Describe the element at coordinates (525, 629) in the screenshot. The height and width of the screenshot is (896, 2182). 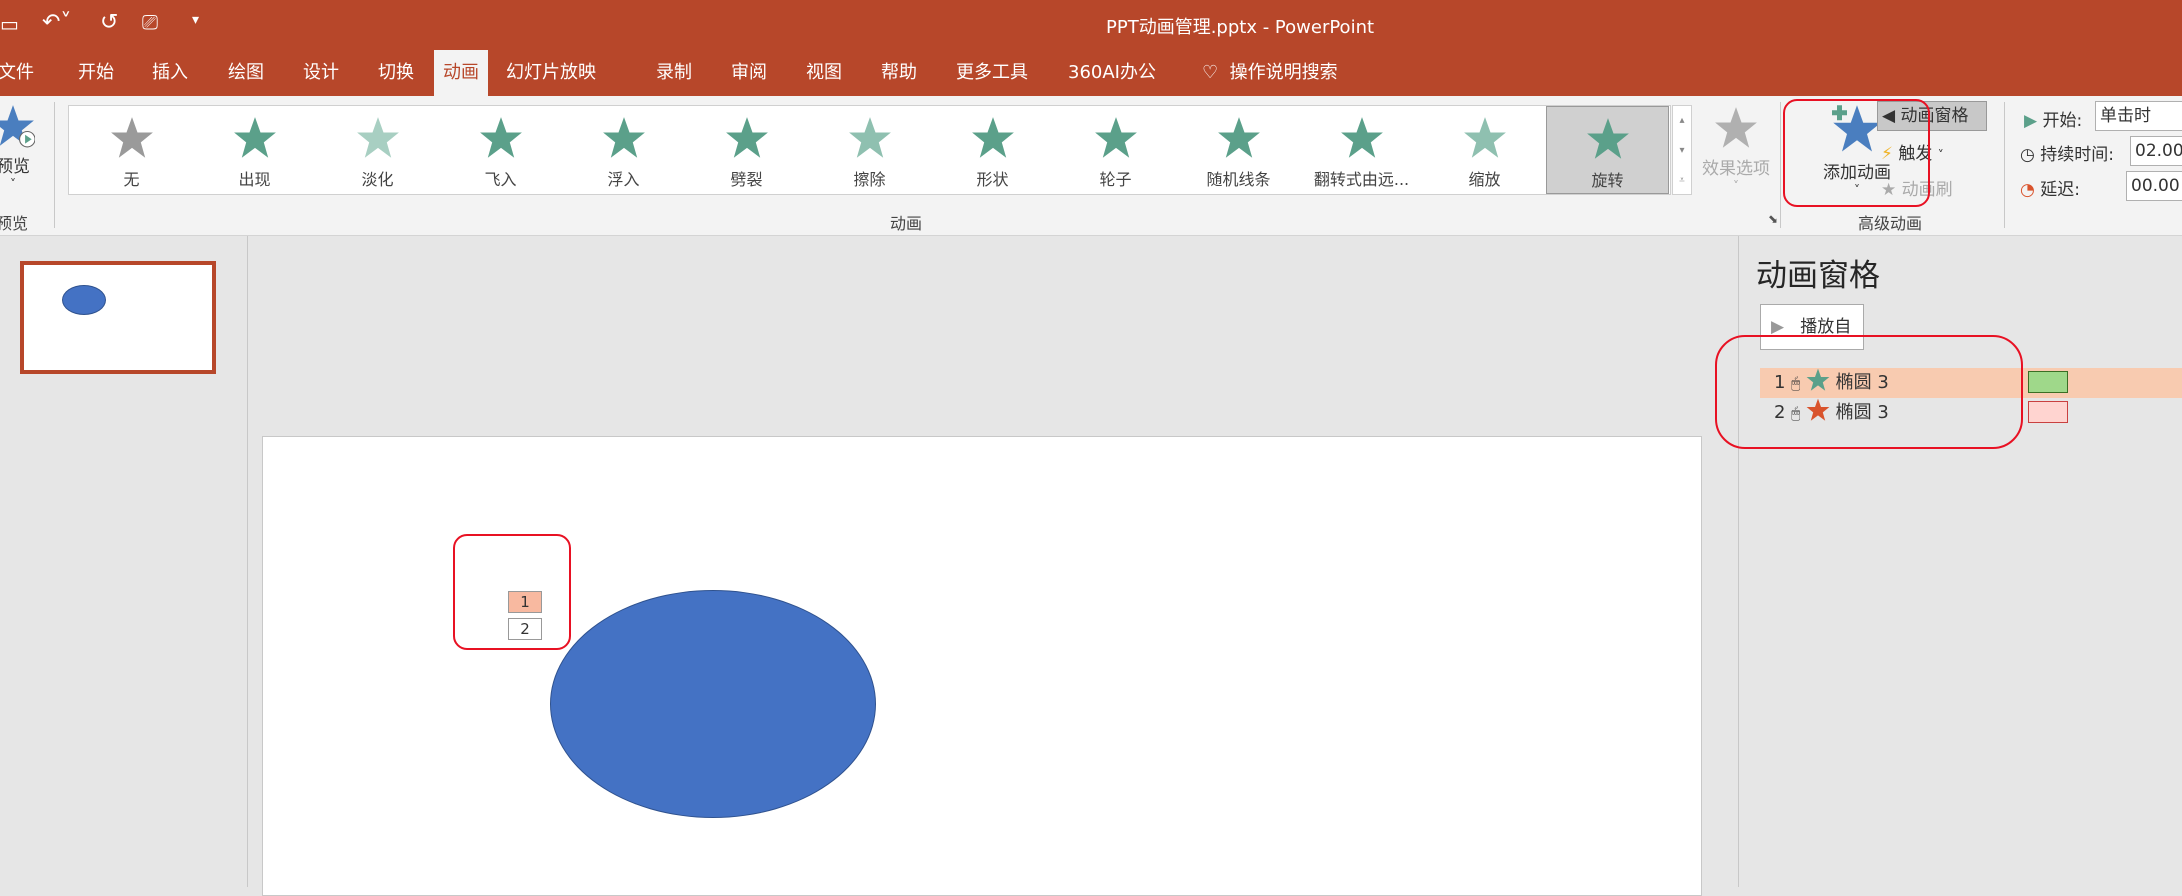
I see `animation-tag-2: 2` at that location.